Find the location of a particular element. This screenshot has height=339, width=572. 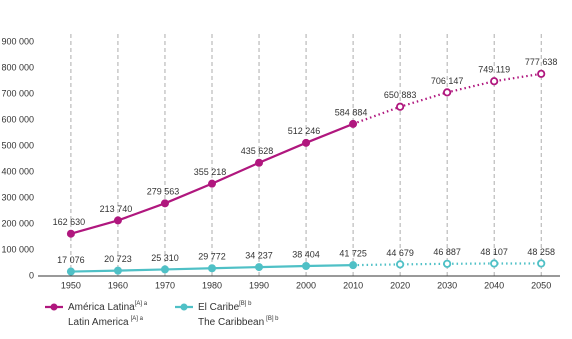

legend-label: El Caribe[B] b is located at coordinates (225, 307).